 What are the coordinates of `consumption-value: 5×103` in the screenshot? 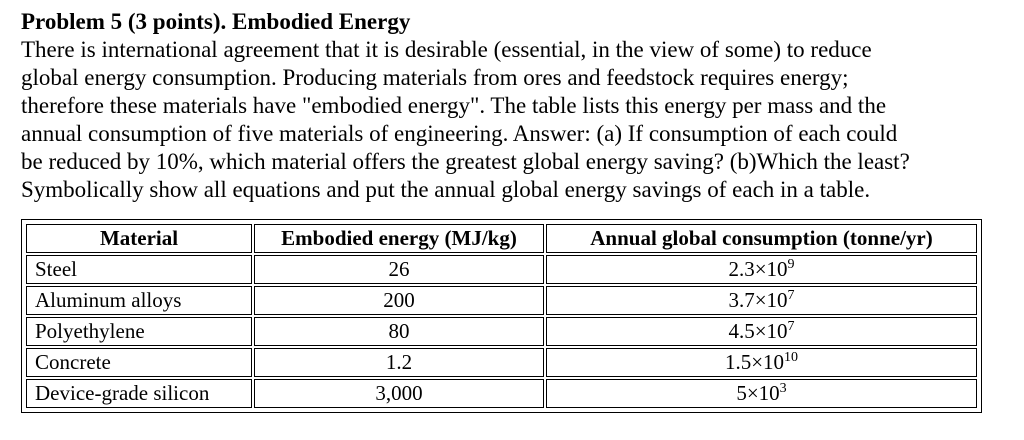 It's located at (761, 393).